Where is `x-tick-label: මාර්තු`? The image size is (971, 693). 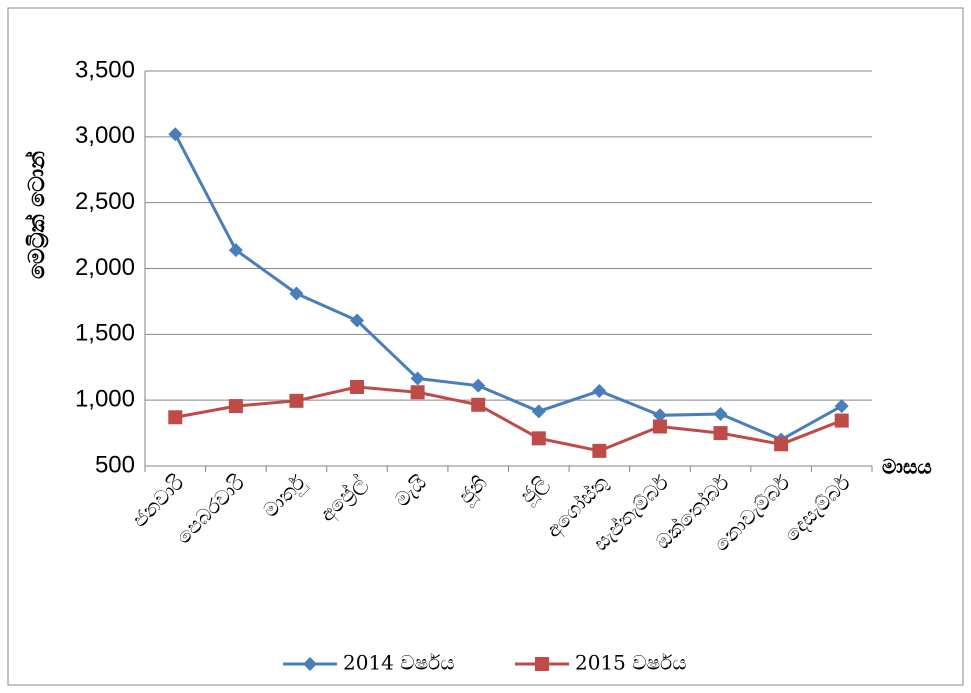
x-tick-label: මාර්තු is located at coordinates (284, 496).